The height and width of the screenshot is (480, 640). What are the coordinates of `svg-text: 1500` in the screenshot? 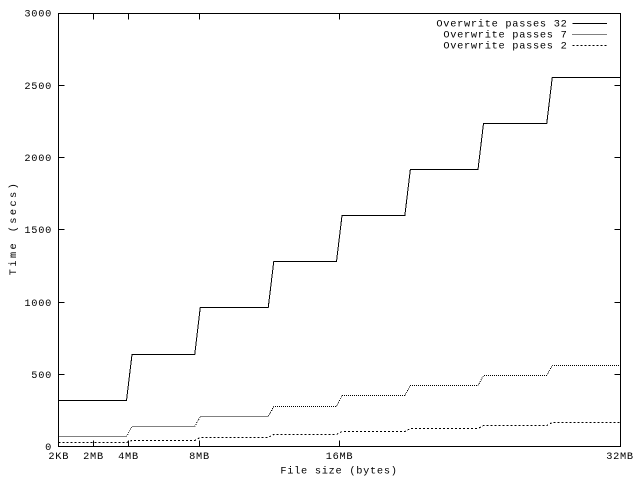 It's located at (38, 231).